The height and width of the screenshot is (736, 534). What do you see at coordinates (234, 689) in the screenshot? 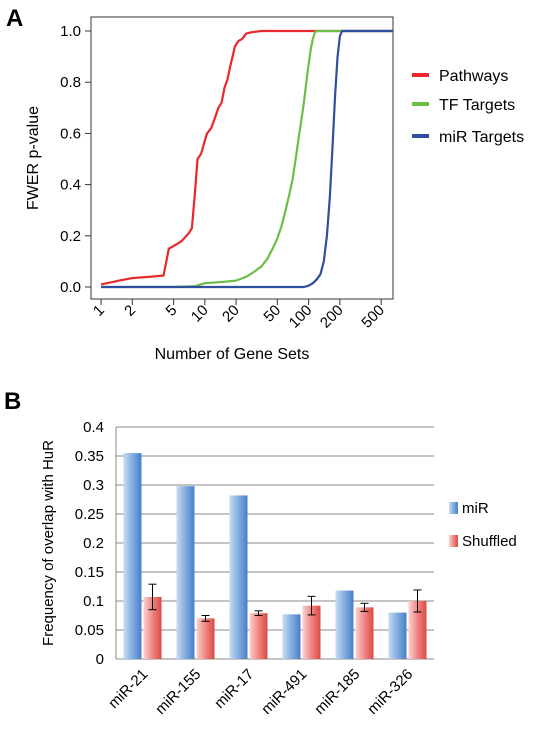
I see `bar-chart-category-label: miR-17` at bounding box center [234, 689].